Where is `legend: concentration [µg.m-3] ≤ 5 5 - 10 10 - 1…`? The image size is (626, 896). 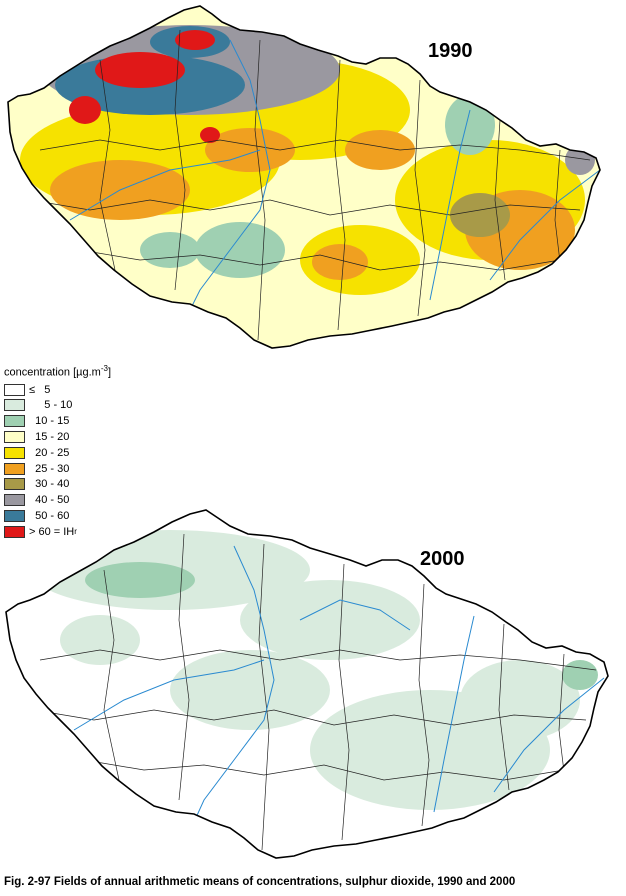 legend: concentration [µg.m-3] ≤ 5 5 - 10 10 - 1… is located at coordinates (57, 452).